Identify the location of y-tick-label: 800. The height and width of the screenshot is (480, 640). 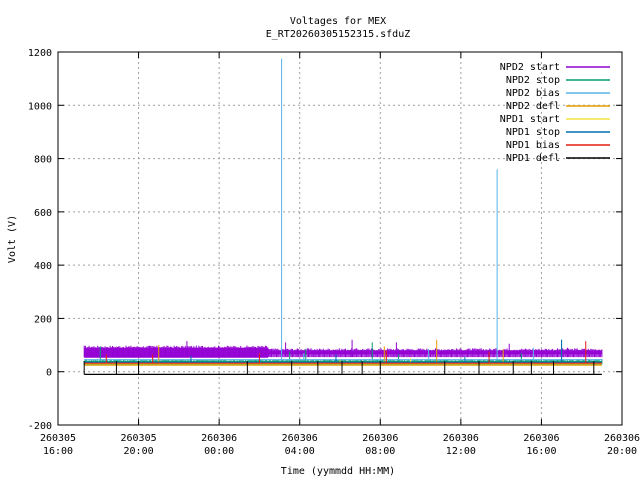
(43, 160).